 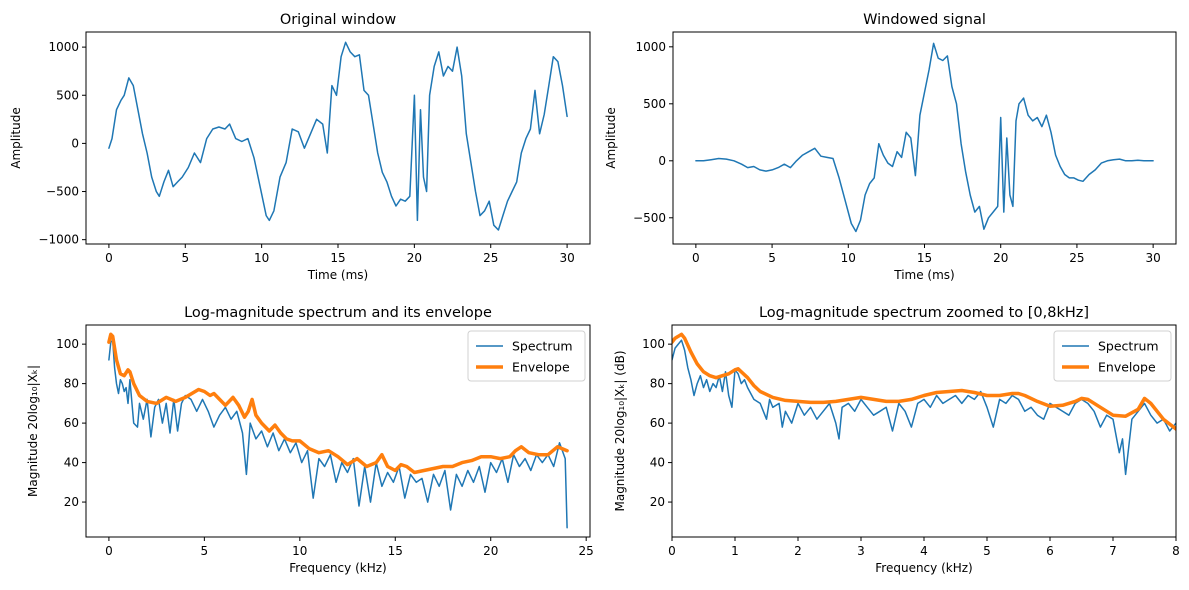 I want to click on x-tick-label: 3, so click(x=861, y=551).